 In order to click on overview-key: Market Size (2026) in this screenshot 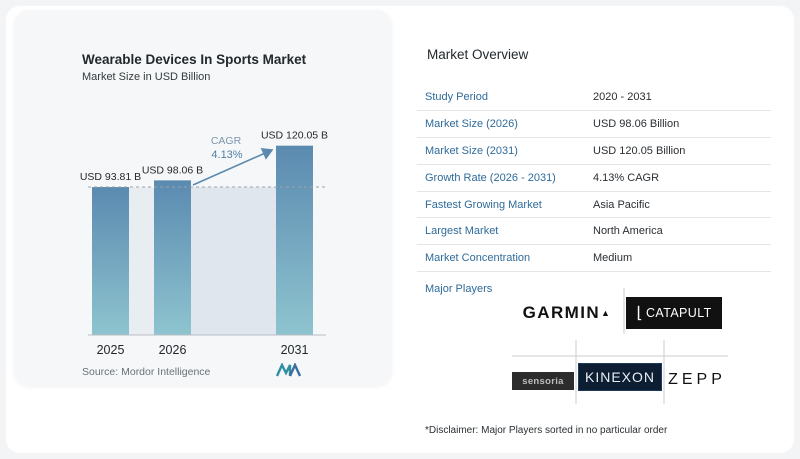, I will do `click(500, 124)`.